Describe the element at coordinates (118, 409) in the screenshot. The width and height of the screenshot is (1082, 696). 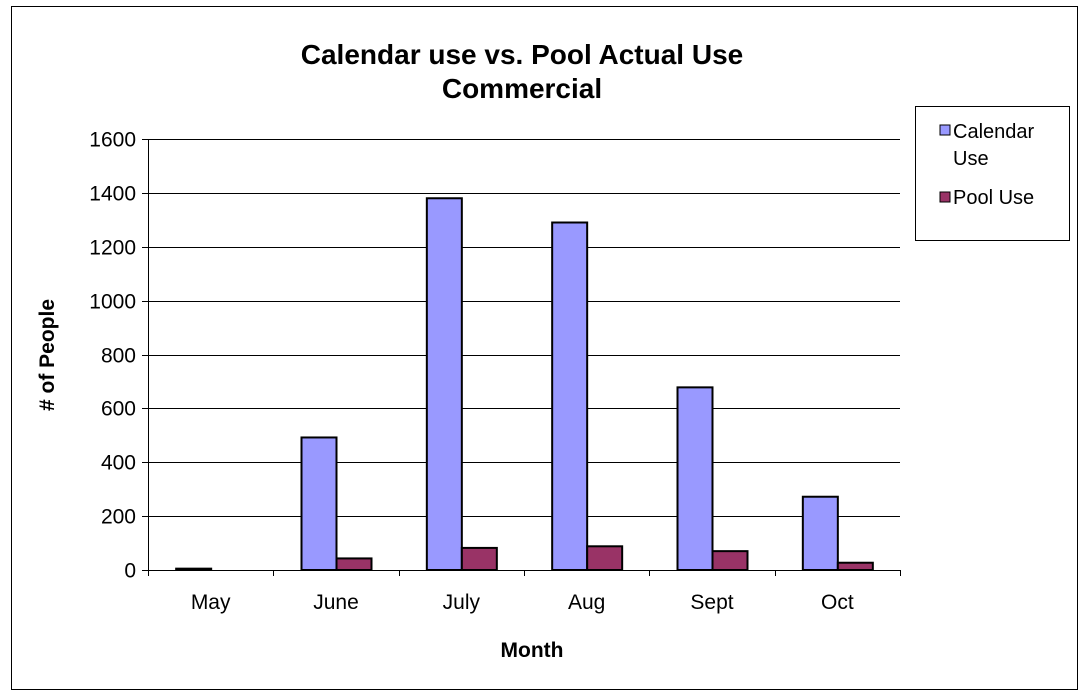
I see `y-tick-label: 600` at that location.